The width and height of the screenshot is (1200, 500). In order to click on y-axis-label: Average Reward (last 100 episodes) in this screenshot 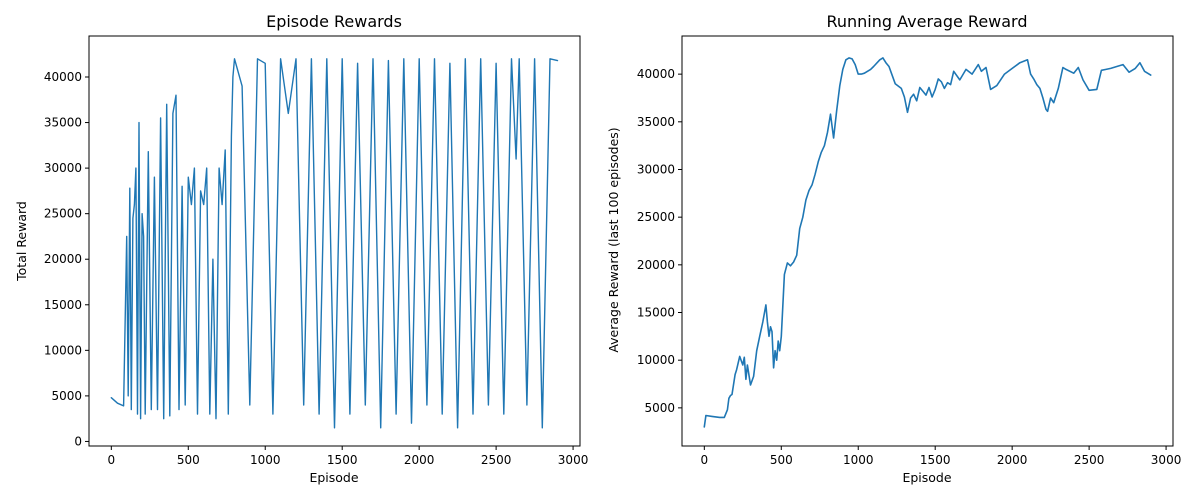, I will do `click(613, 239)`.